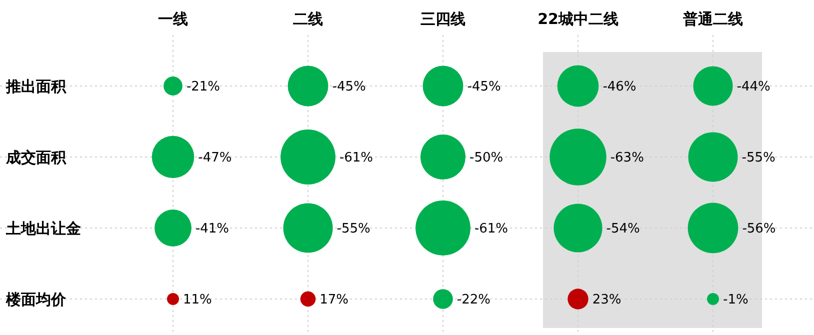  What do you see at coordinates (578, 19) in the screenshot?
I see `x-tick-label: 22城中二线` at bounding box center [578, 19].